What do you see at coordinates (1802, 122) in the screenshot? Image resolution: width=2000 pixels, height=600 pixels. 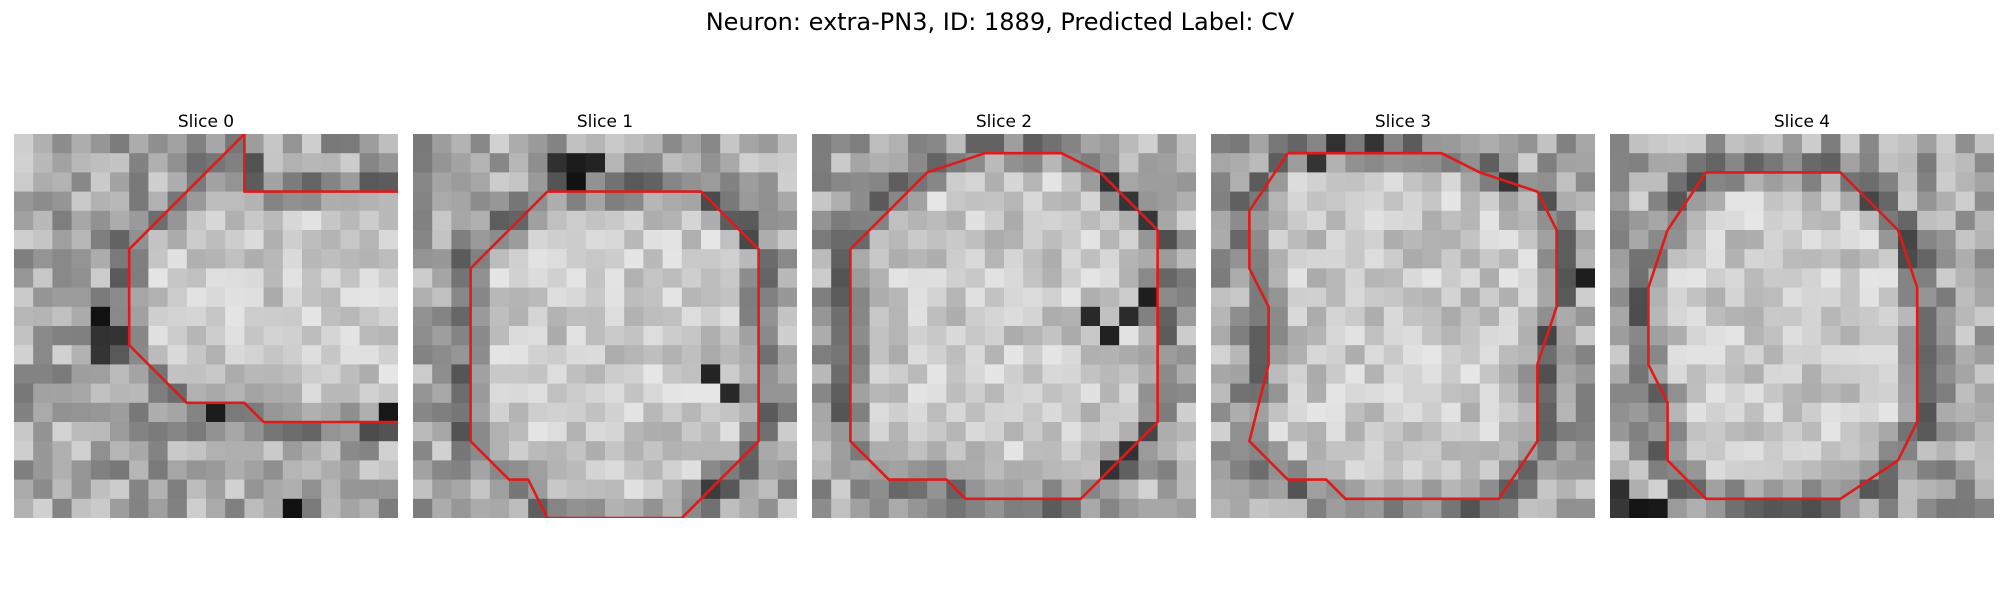 I see `slice-title: Slice 4` at bounding box center [1802, 122].